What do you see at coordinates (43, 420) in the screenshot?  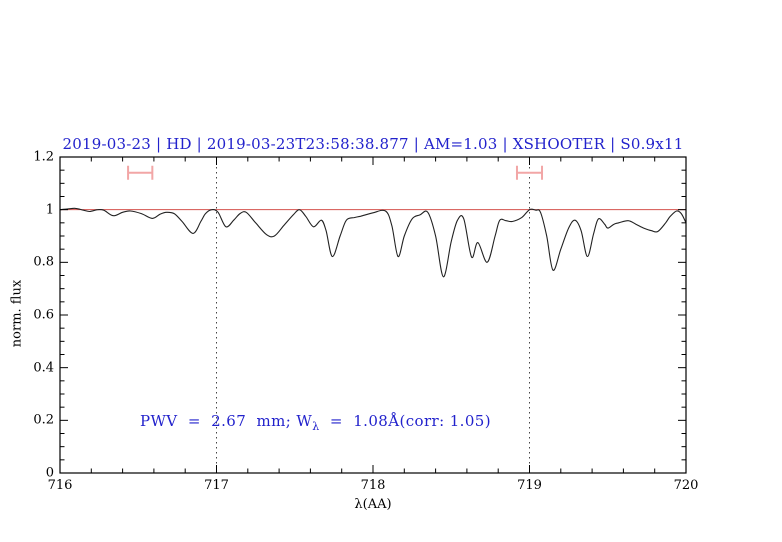 I see `y-tick-label: 0.2` at bounding box center [43, 420].